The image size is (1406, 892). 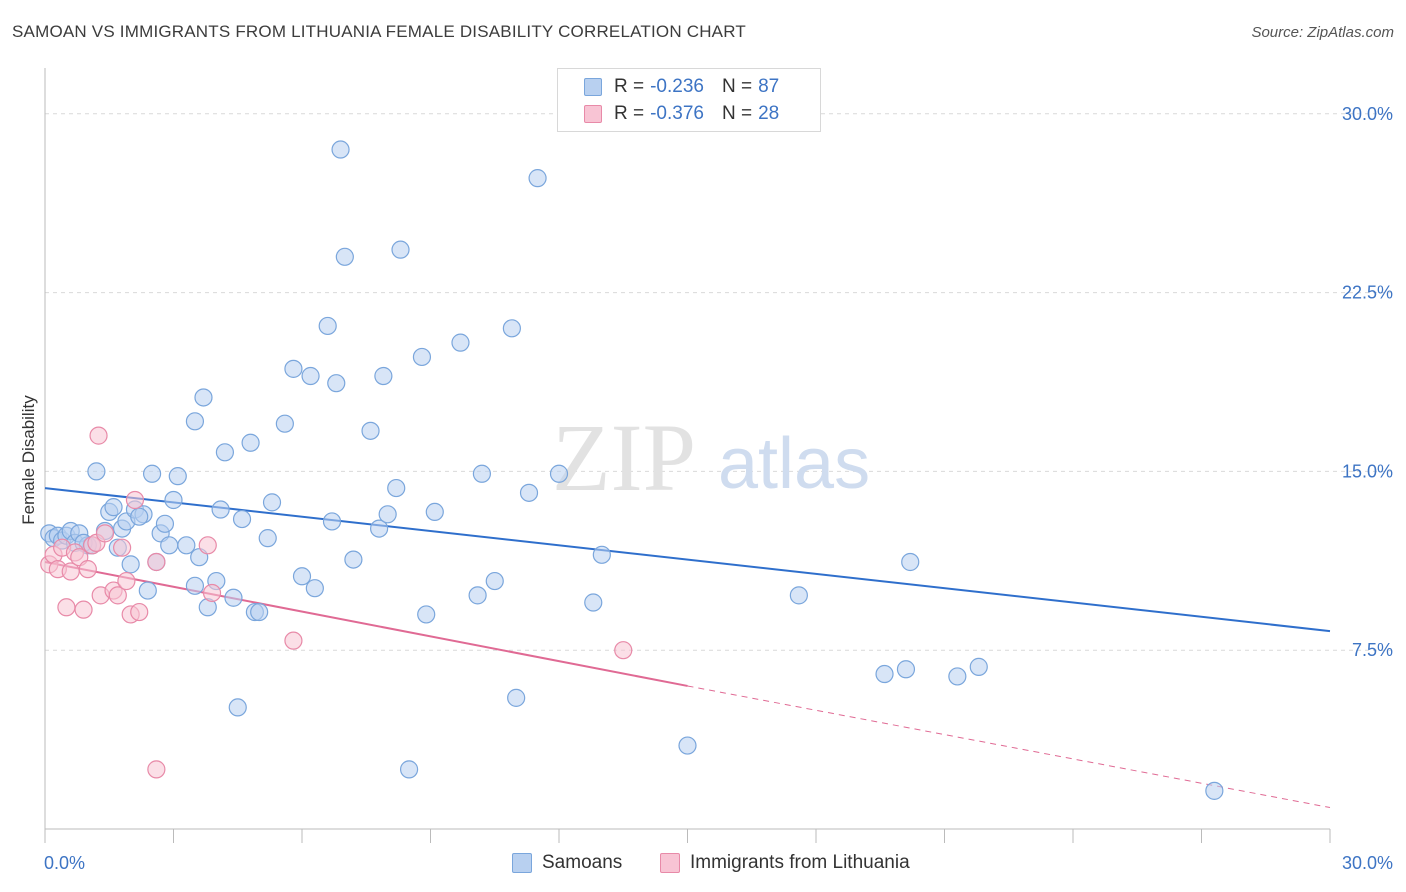 I want to click on samoan-trend-line, so click(x=687, y=560).